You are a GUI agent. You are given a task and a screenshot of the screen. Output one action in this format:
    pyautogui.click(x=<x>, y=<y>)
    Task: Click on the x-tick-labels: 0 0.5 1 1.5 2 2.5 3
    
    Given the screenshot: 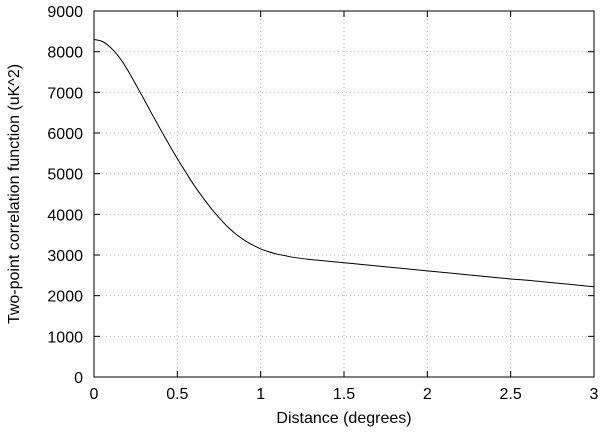 What is the action you would take?
    pyautogui.click(x=344, y=394)
    